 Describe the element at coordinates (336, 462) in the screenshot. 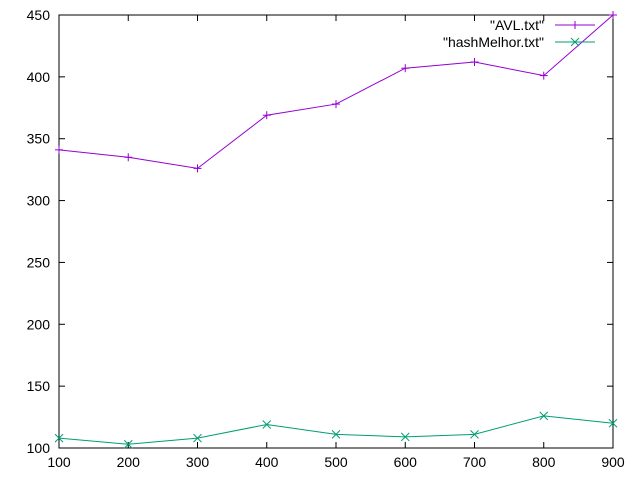

I see `x-tick-label: 500` at that location.